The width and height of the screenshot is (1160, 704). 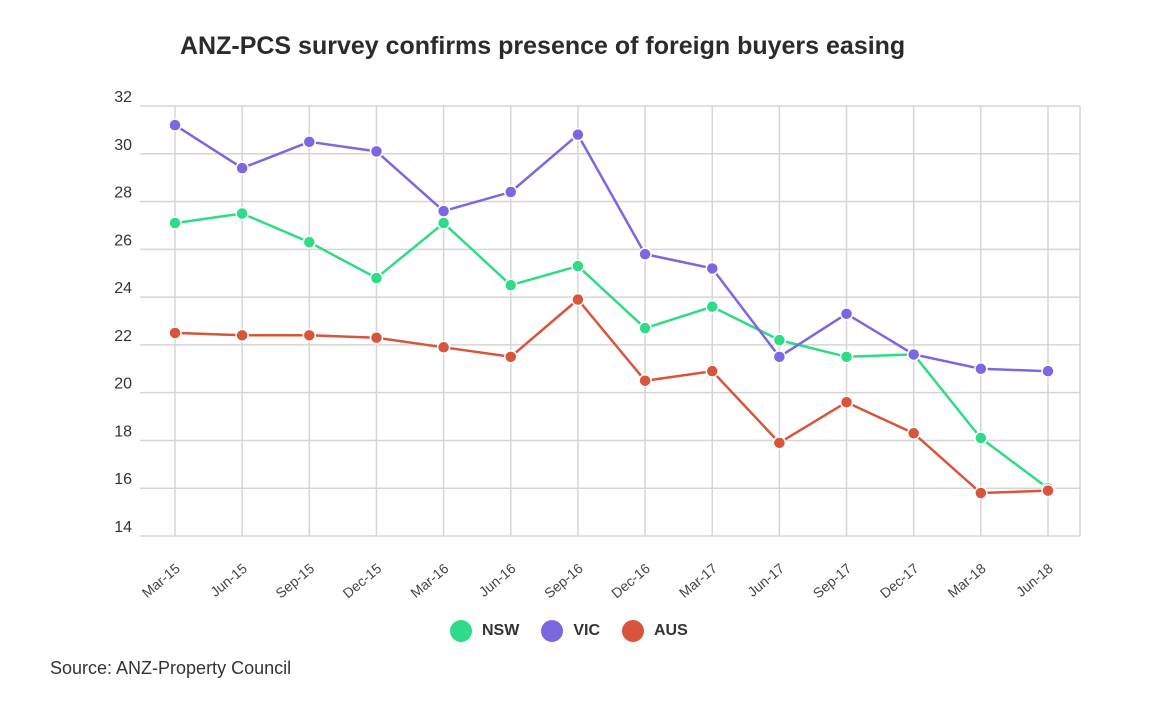 What do you see at coordinates (899, 580) in the screenshot?
I see `x-tick-label: Dec-17` at bounding box center [899, 580].